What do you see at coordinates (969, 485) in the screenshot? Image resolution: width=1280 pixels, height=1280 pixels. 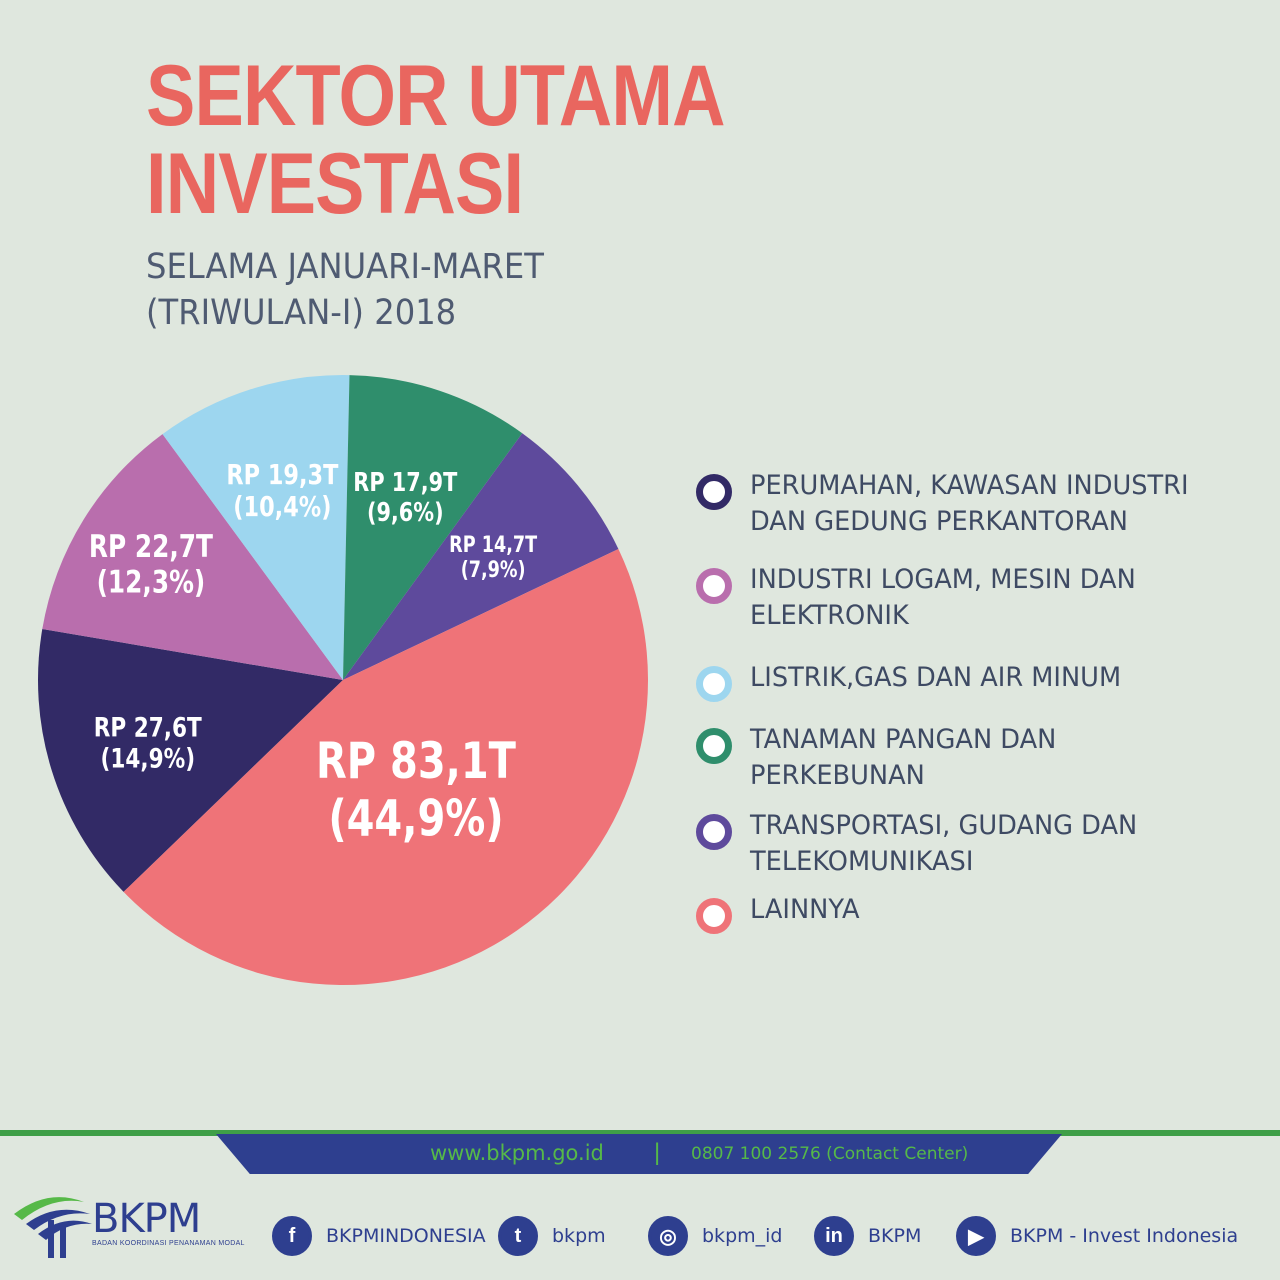 I see `legend-label-line-1: PERUMAHAN, KAWASAN INDUSTRI` at bounding box center [969, 485].